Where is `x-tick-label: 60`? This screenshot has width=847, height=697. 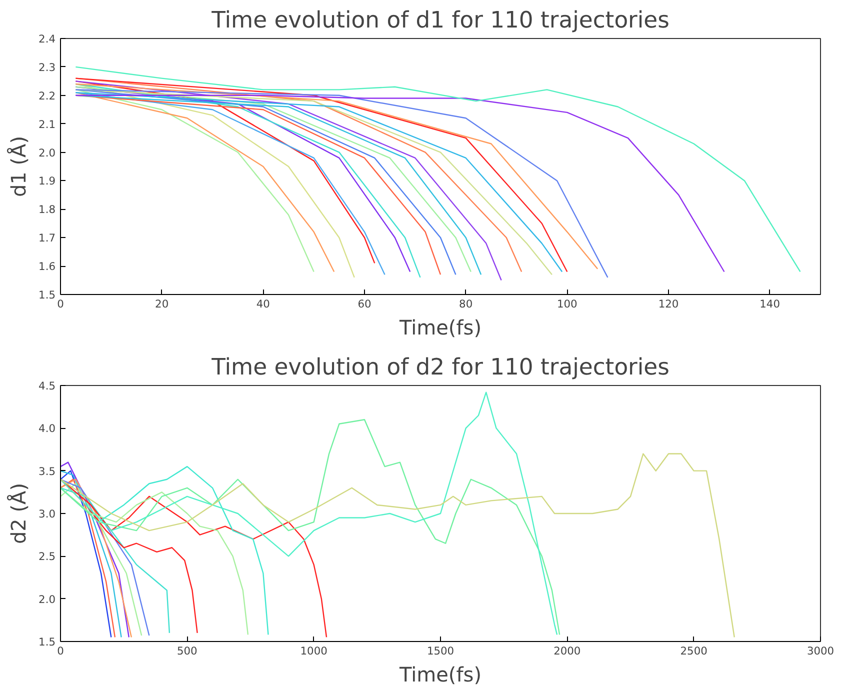 x-tick-label: 60 is located at coordinates (365, 304).